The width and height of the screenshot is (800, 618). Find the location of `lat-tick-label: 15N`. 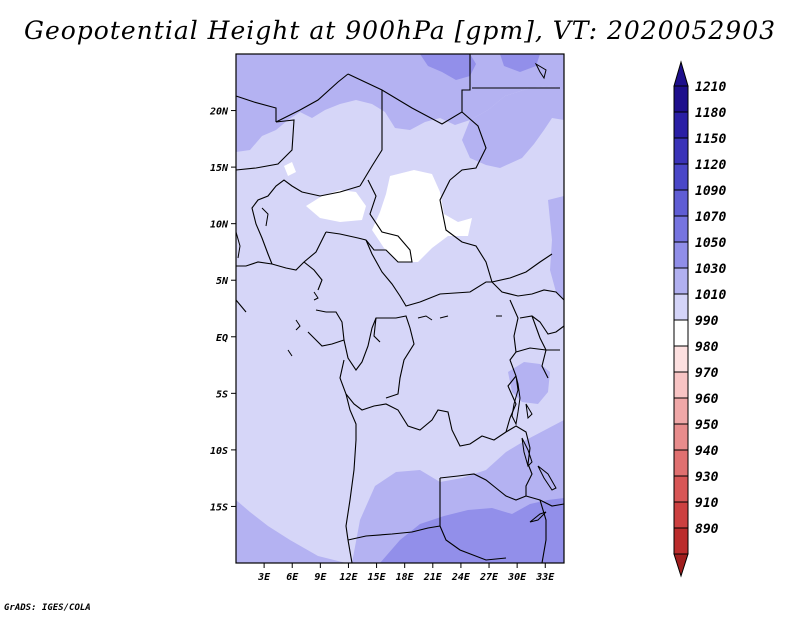

lat-tick-label: 15N is located at coordinates (219, 168).